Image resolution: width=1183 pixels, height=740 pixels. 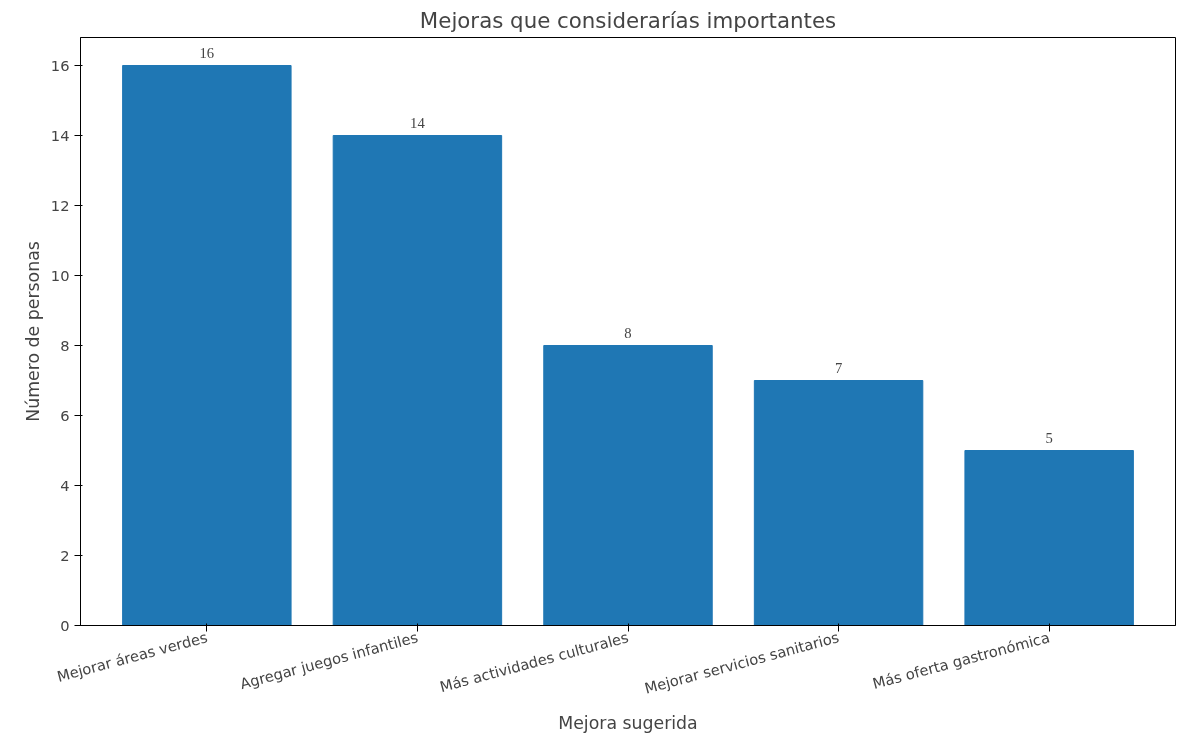 What do you see at coordinates (628, 20) in the screenshot?
I see `chart-title: Mejoras que considerarías importantes` at bounding box center [628, 20].